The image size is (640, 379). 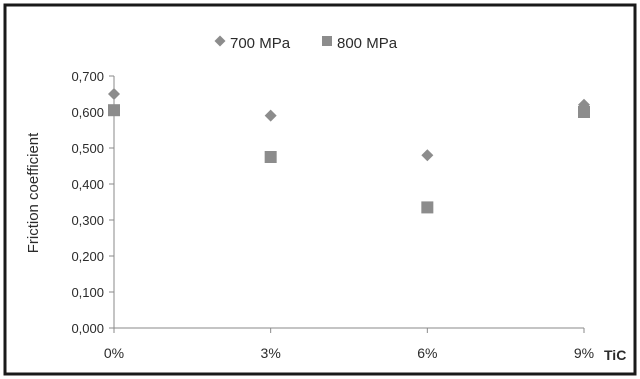 I want to click on y-tick-label: 0,200, so click(x=87, y=256).